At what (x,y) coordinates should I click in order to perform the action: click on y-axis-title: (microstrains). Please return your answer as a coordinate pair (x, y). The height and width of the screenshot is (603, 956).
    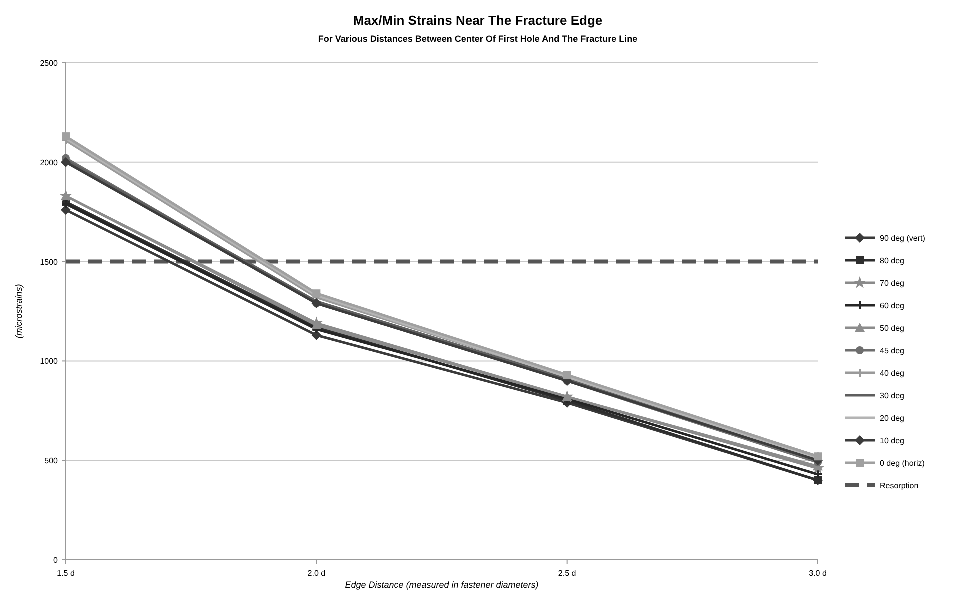
    Looking at the image, I should click on (19, 311).